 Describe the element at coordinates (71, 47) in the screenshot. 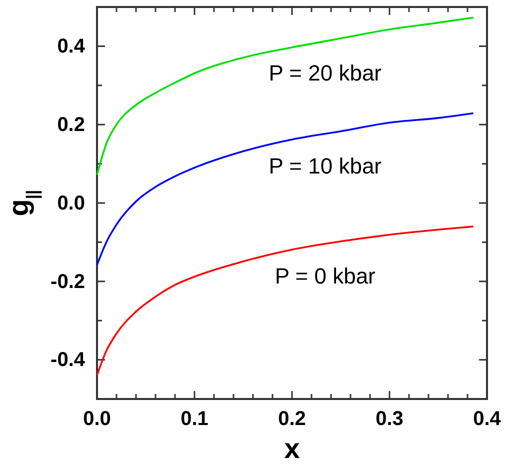

I see `y-tick-label: 0.4` at that location.